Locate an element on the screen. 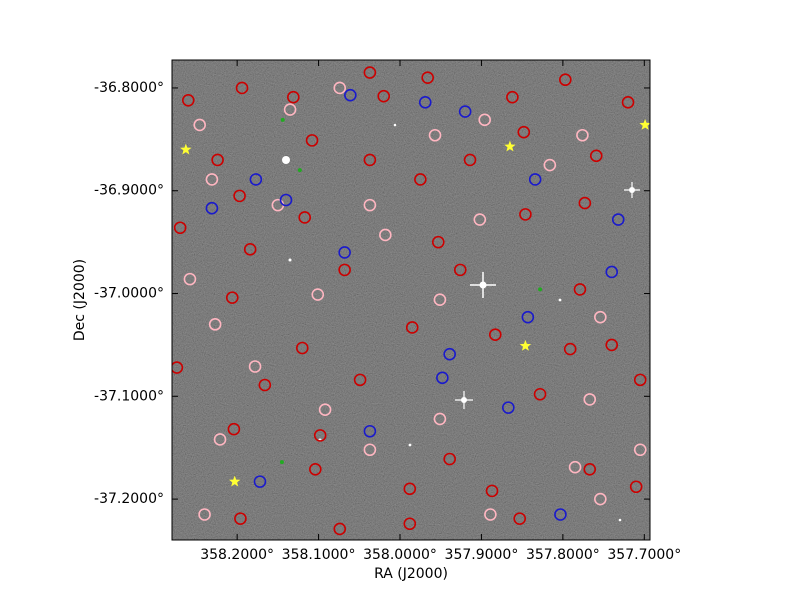 This screenshot has height=600, width=800. y-tick-label: -36.8000° is located at coordinates (129, 88).